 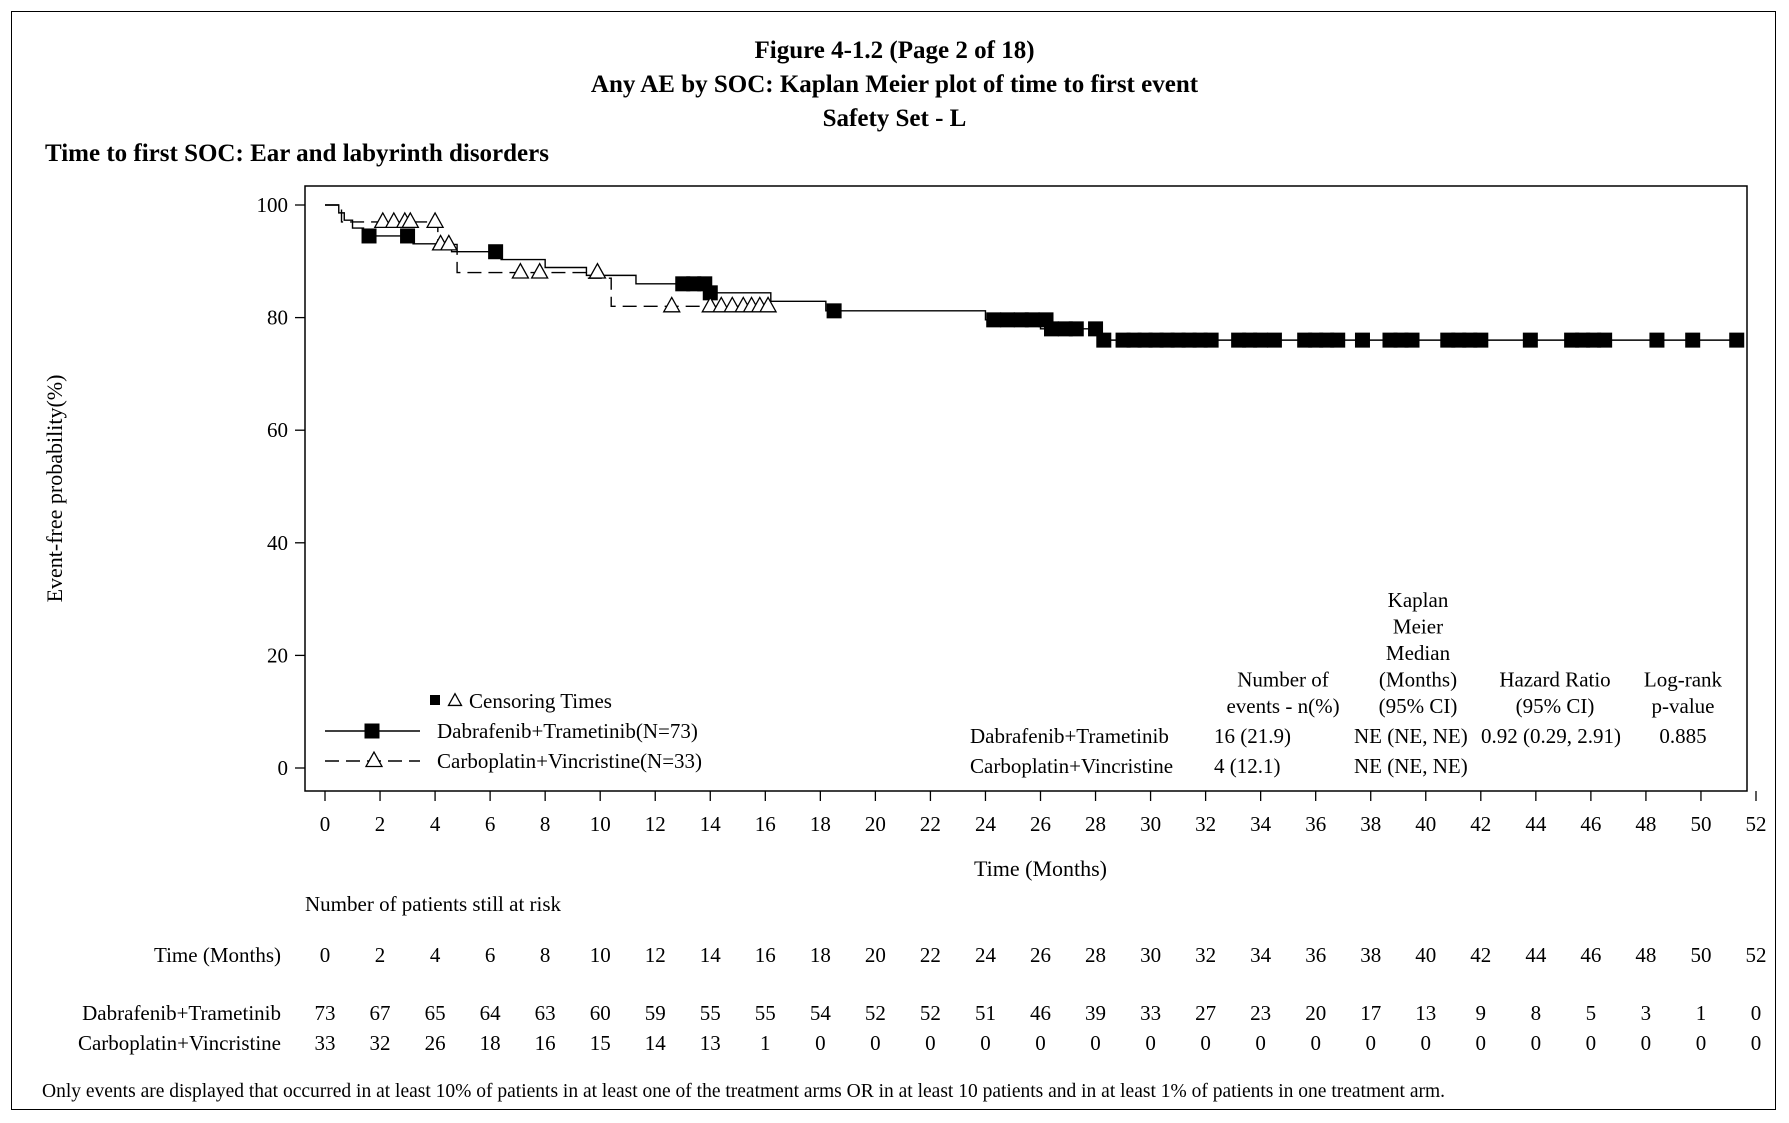 I want to click on stats-arm-label: Dabrafenib+Trametinib, so click(x=1069, y=736).